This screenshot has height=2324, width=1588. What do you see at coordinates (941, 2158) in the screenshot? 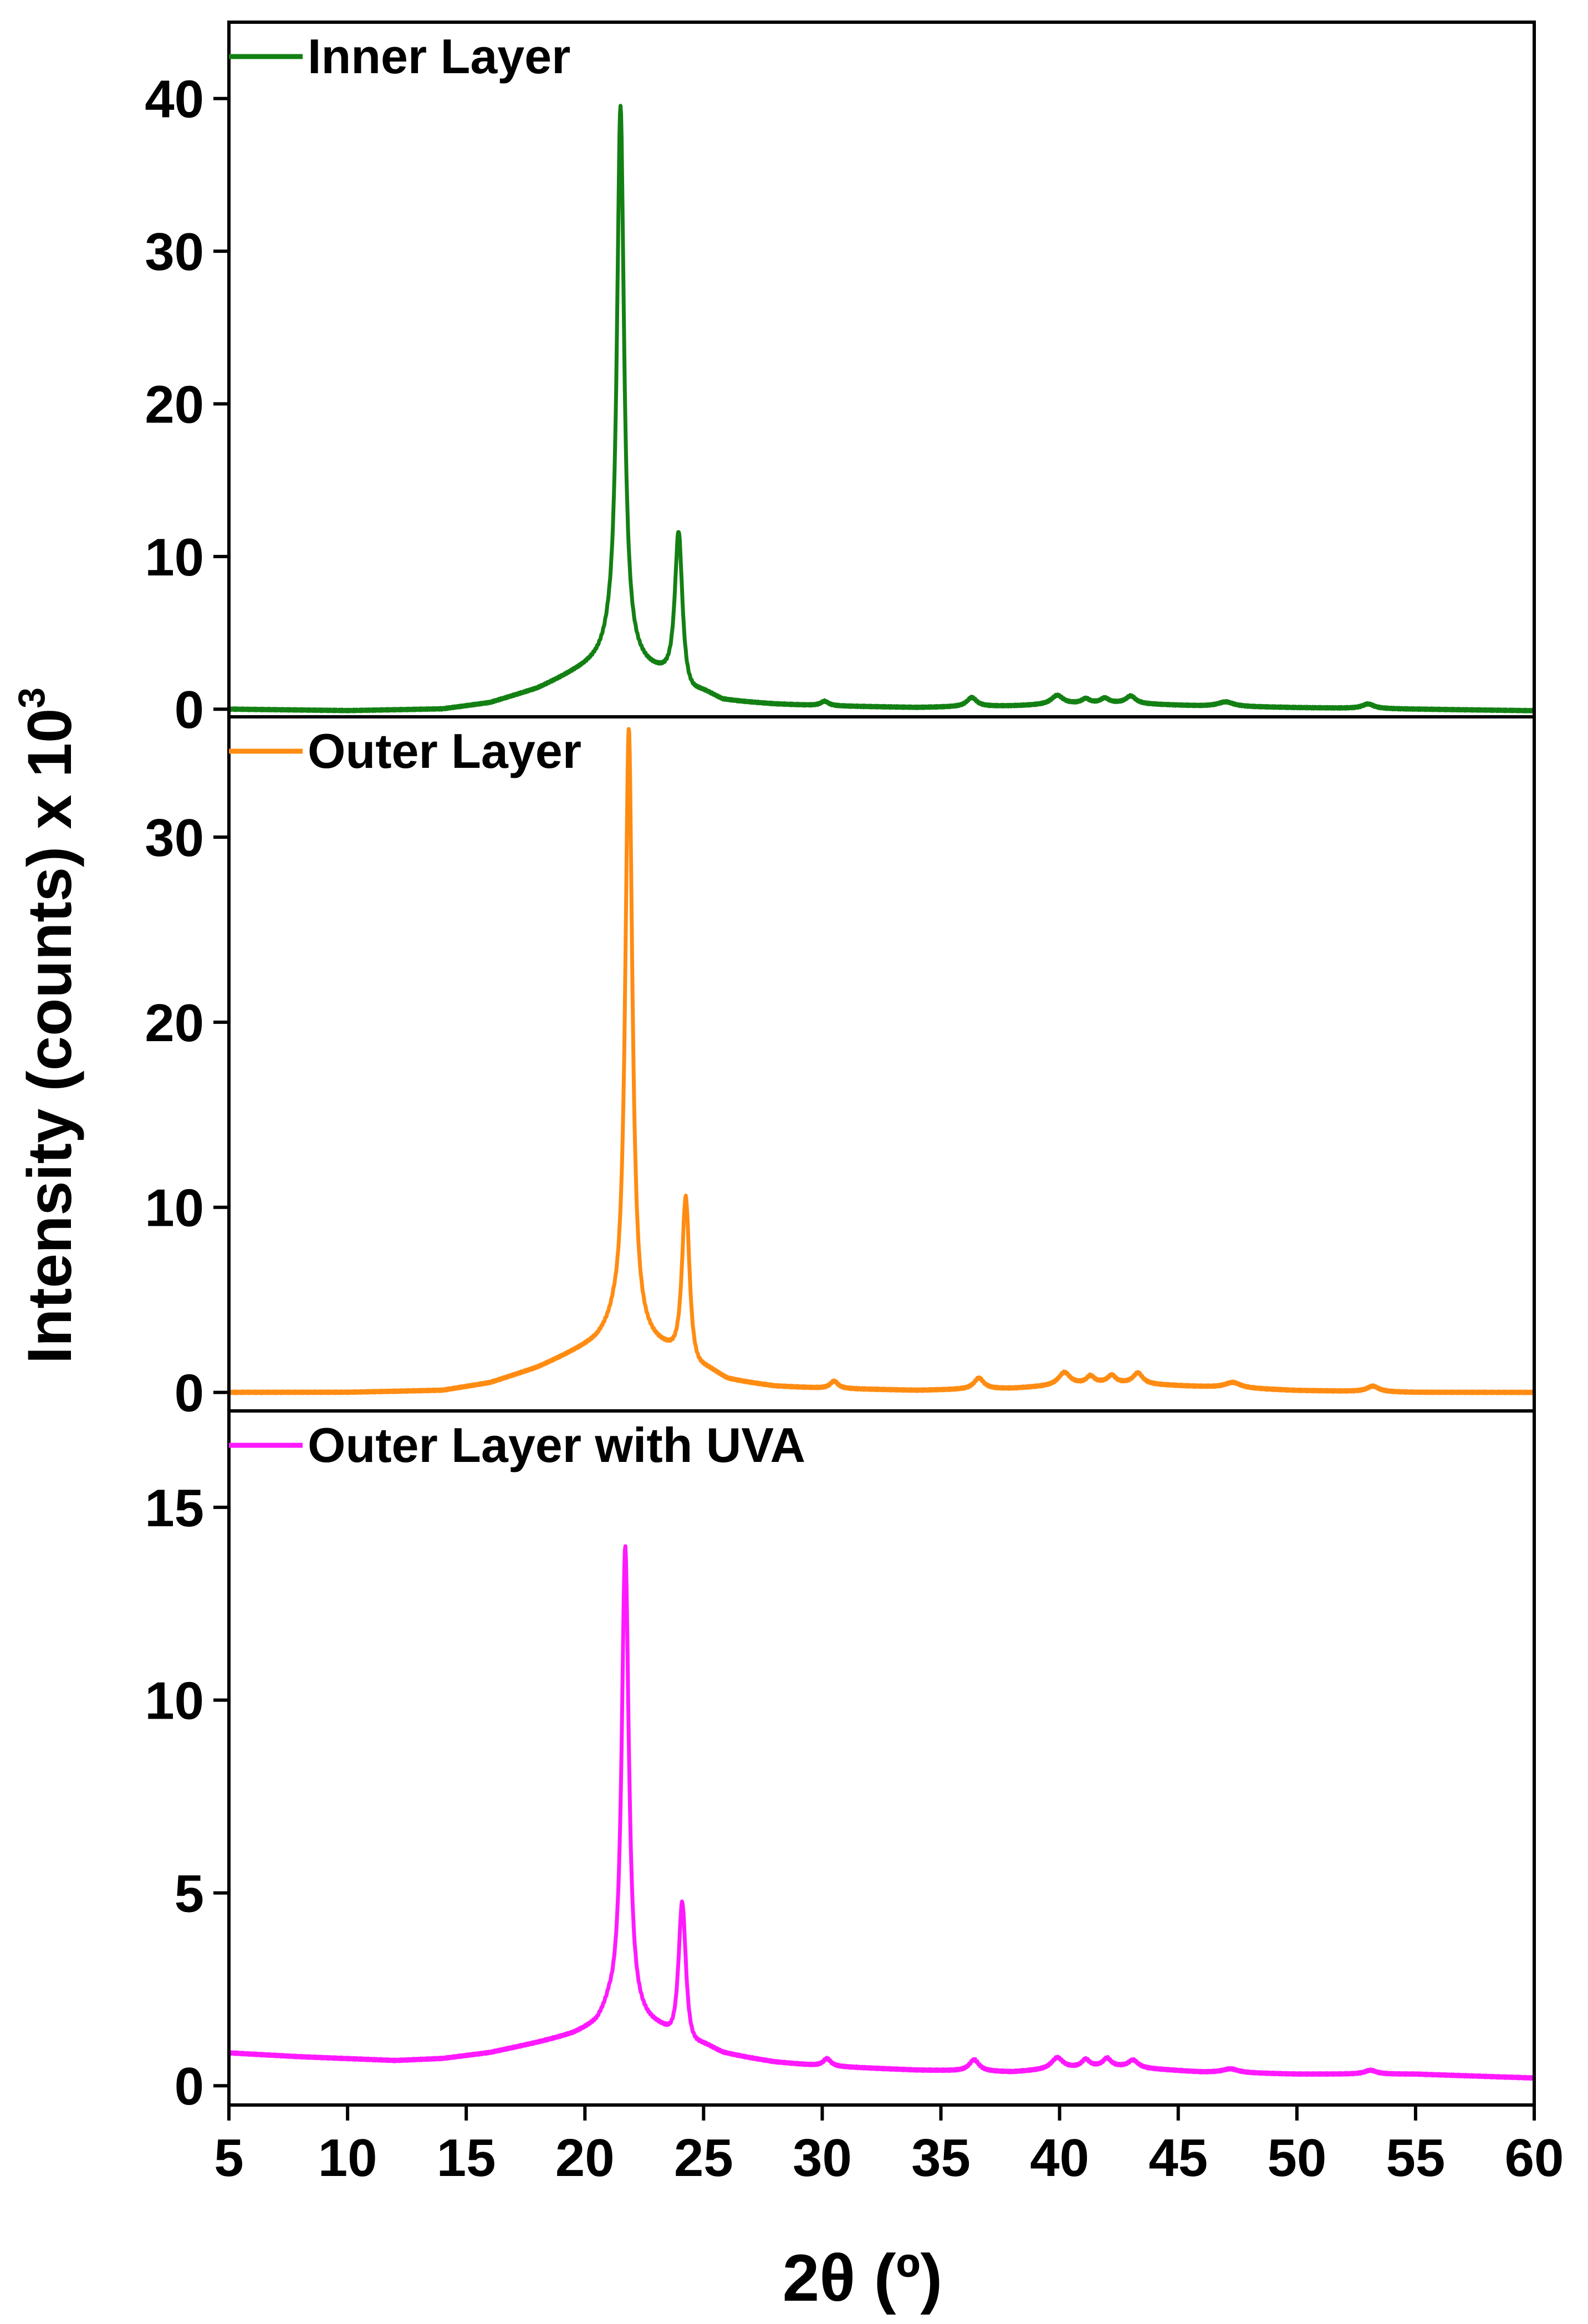
I see `x-tick-label-35: 35` at bounding box center [941, 2158].